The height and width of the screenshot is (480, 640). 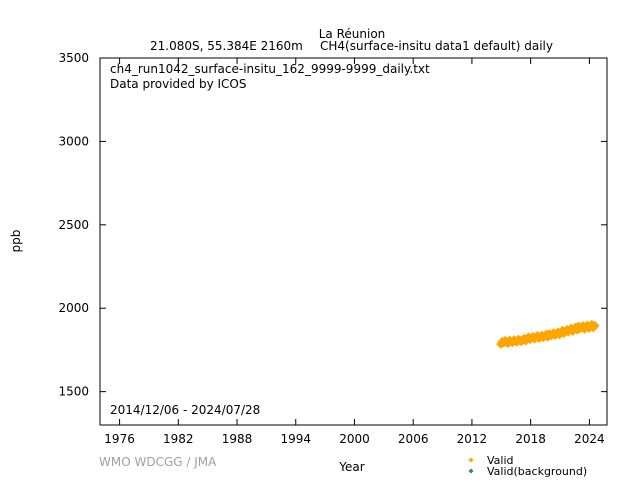 What do you see at coordinates (537, 471) in the screenshot?
I see `legend-label-background: Valid(background)` at bounding box center [537, 471].